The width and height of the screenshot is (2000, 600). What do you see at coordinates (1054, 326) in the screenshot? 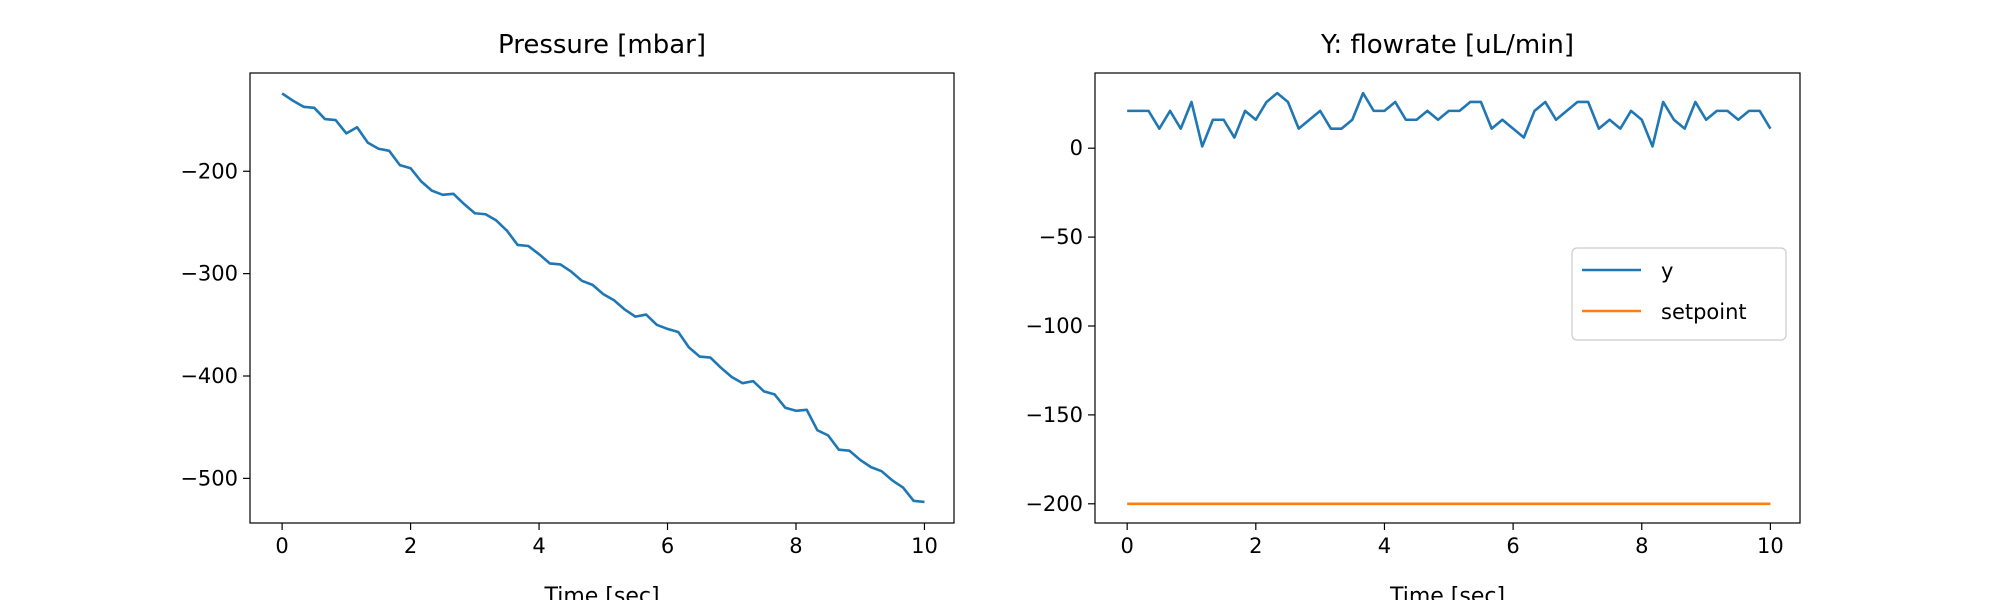
I see `y-tick-label: −100` at bounding box center [1054, 326].